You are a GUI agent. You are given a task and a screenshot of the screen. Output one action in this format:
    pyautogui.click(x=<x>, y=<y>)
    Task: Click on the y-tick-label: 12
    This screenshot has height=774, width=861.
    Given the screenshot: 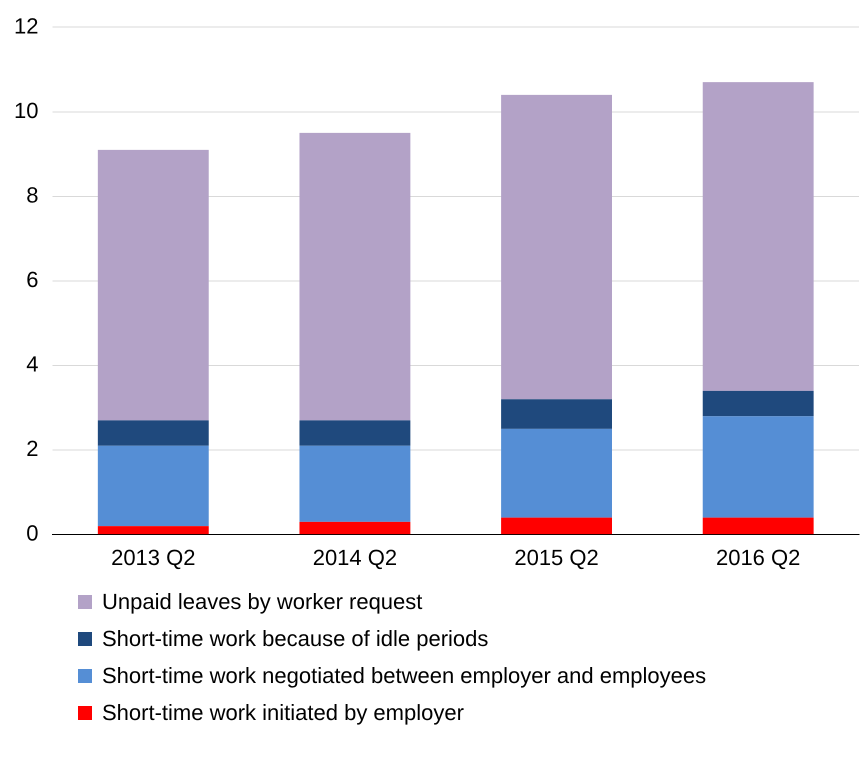 What is the action you would take?
    pyautogui.click(x=26, y=25)
    